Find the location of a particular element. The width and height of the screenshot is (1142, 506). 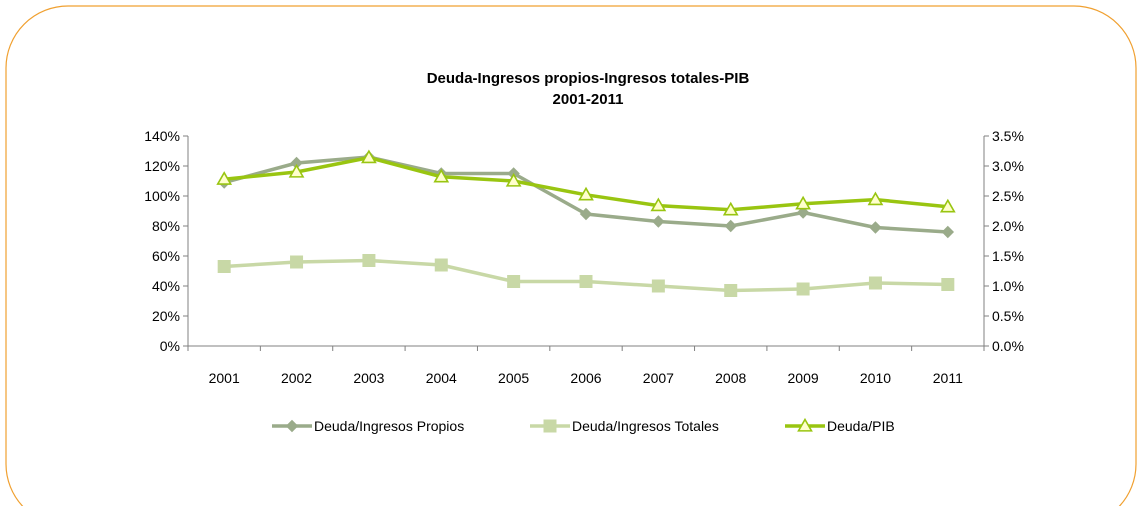

legend-label-1: Deuda/Ingresos Totales is located at coordinates (645, 426).